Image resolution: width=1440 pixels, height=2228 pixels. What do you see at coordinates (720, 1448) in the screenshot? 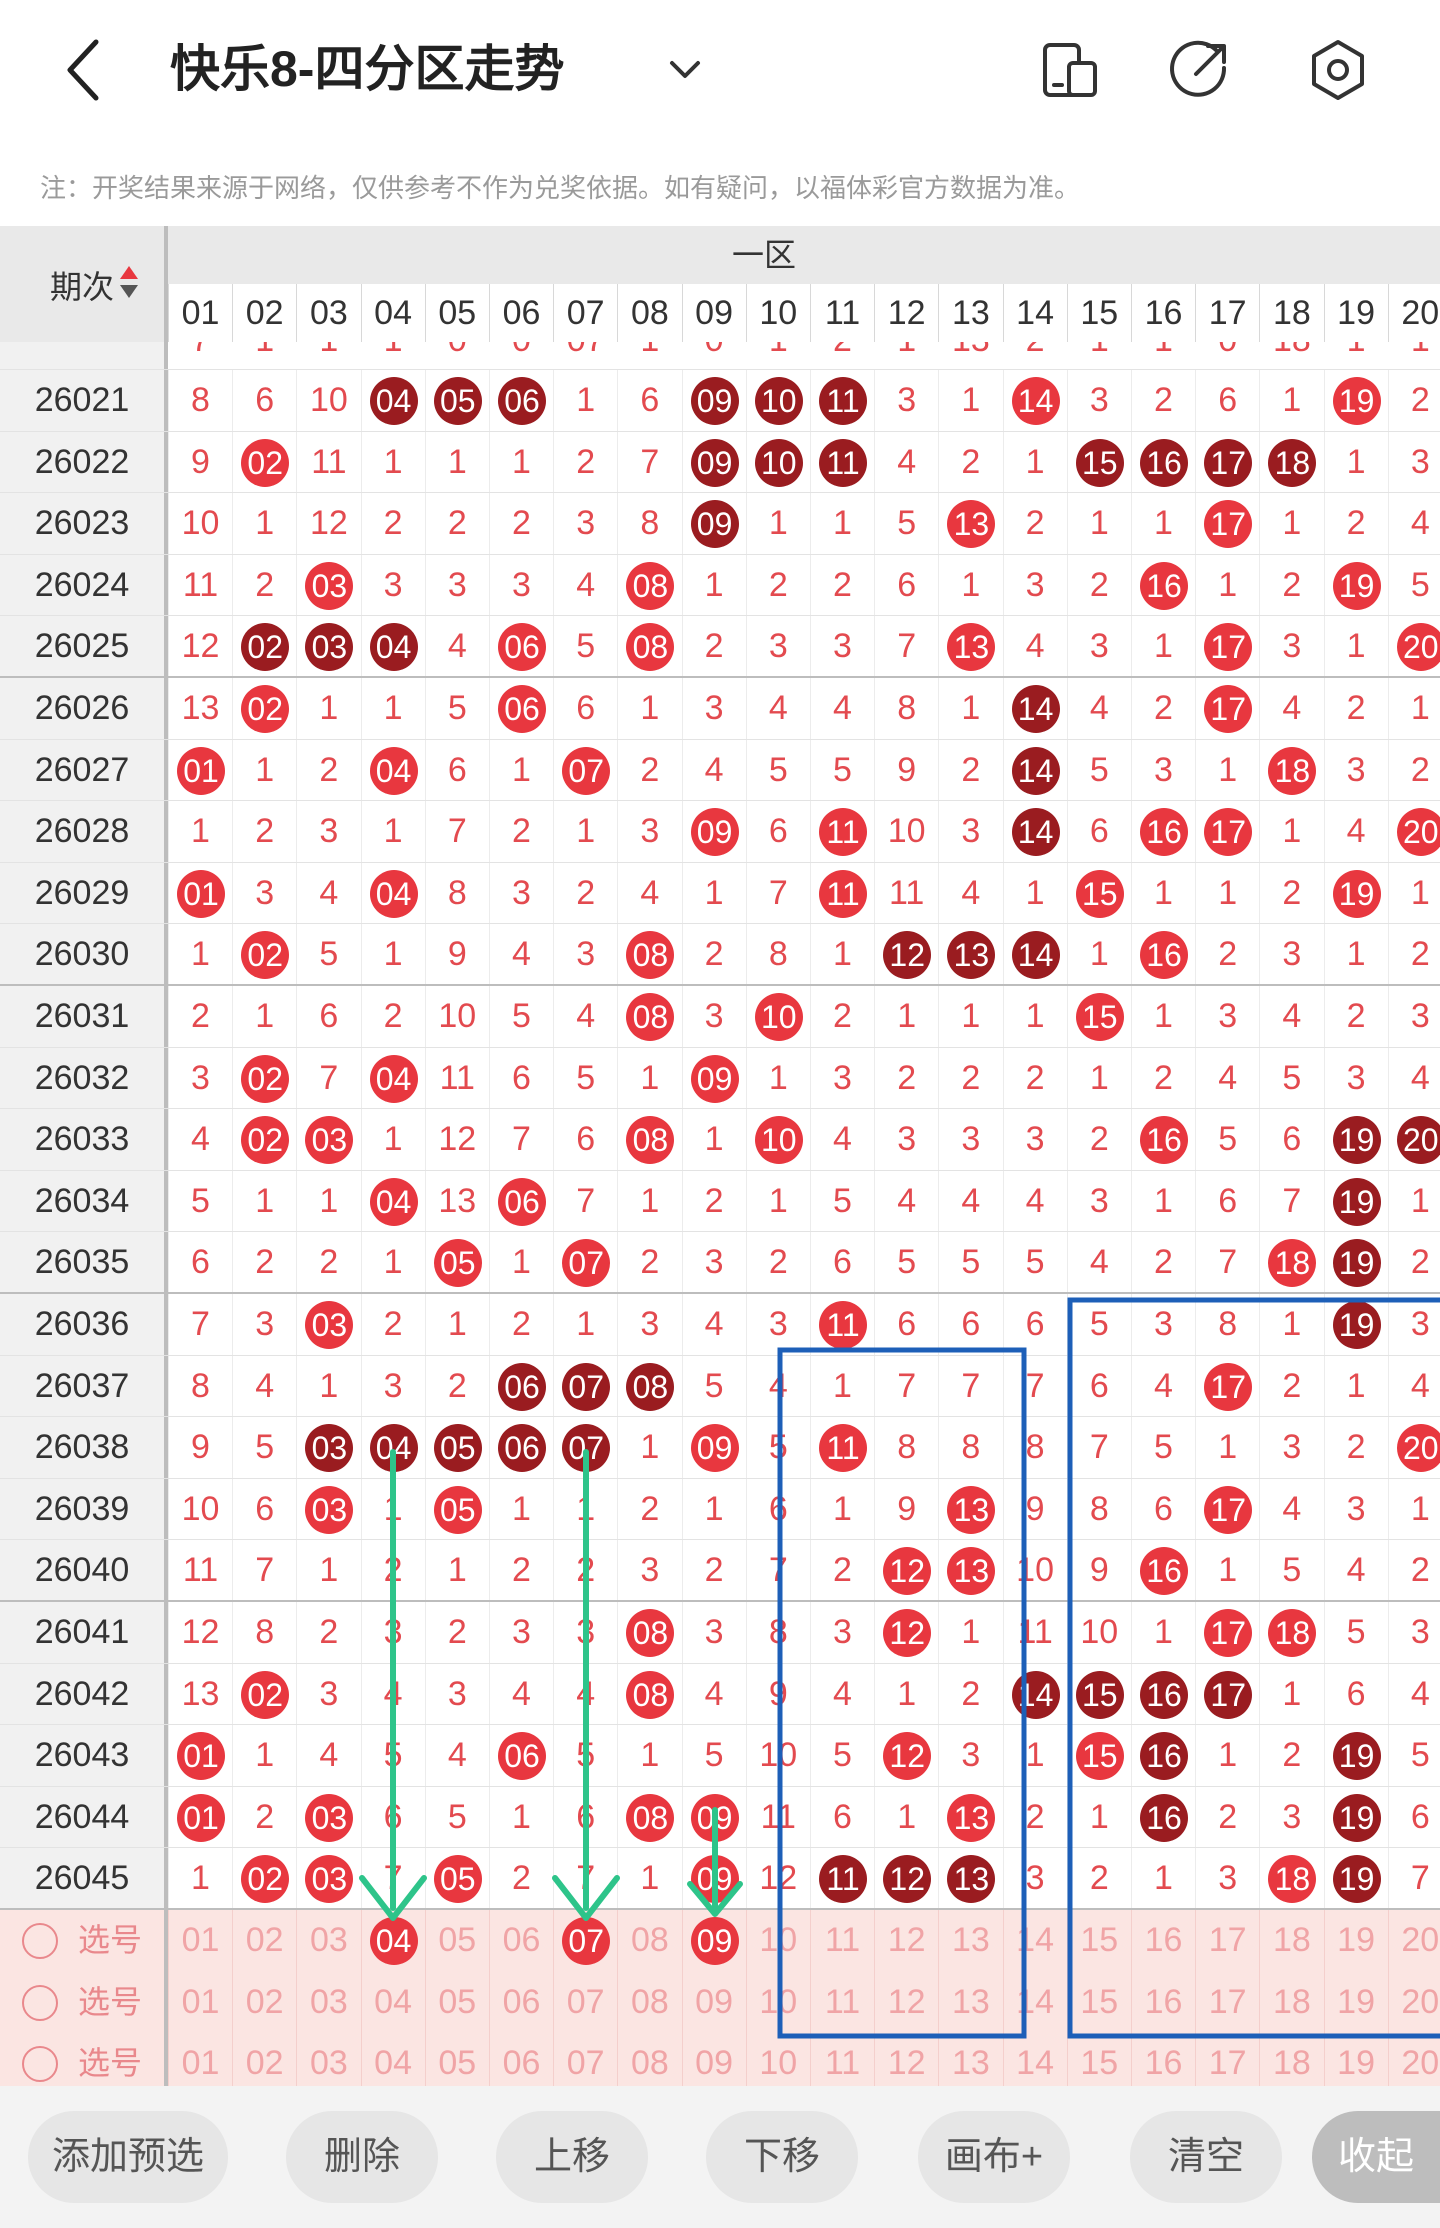
I see `table-row: 26038 9 5 03 04 05 06 07 1 09 5 11 8 8 8 7 5 1 3 2 20` at bounding box center [720, 1448].